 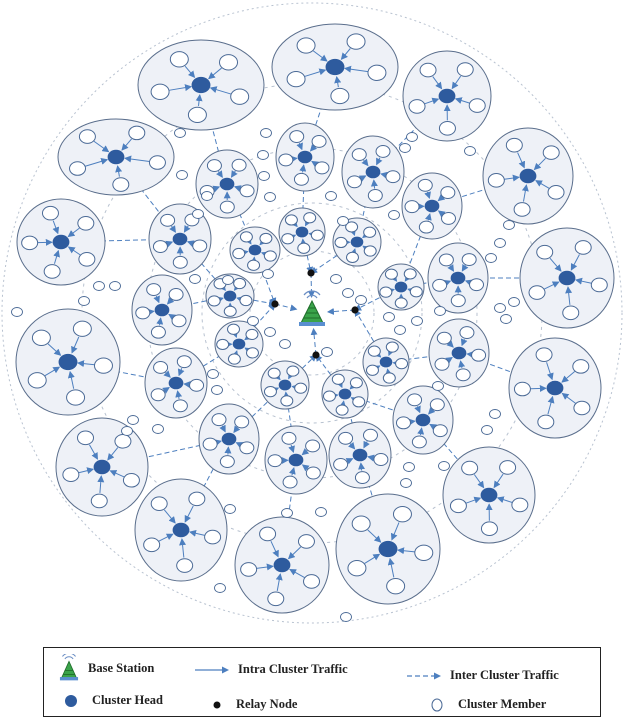 I want to click on legend-base-station: Base Station, so click(x=106, y=668).